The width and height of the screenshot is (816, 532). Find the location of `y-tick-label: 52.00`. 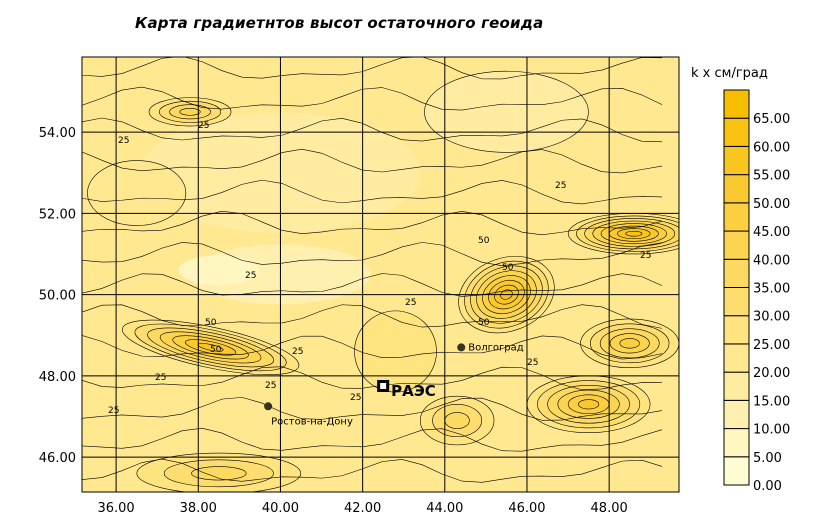

y-tick-label: 52.00 is located at coordinates (57, 214).